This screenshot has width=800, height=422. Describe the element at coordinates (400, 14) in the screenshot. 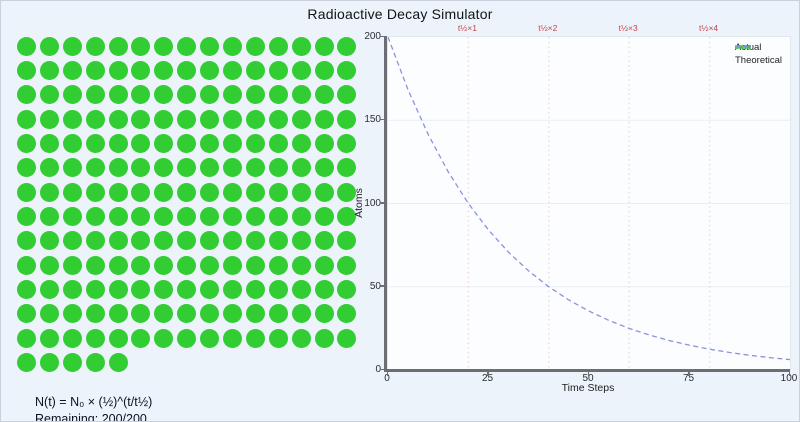

I see `page-title: Radioactive Decay Simulator` at that location.